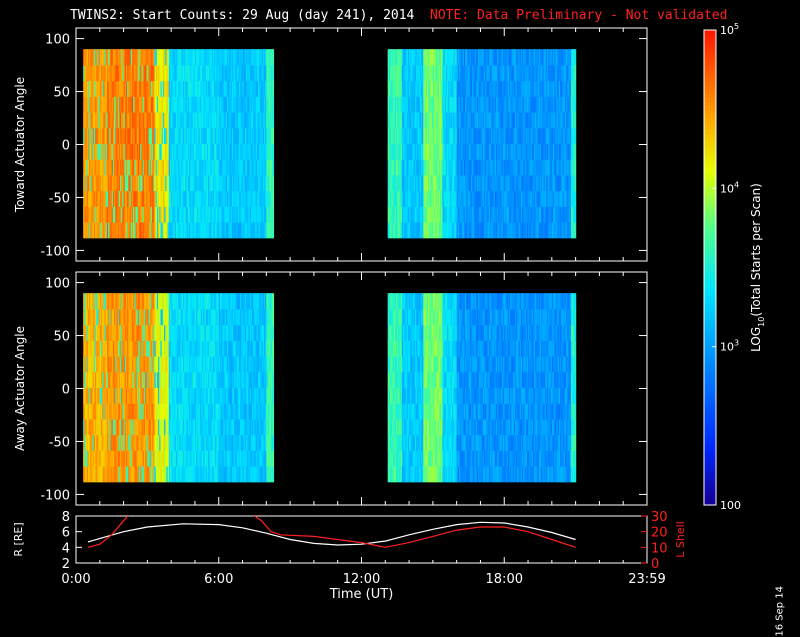  What do you see at coordinates (55, 251) in the screenshot?
I see `ytick-label: -100` at bounding box center [55, 251].